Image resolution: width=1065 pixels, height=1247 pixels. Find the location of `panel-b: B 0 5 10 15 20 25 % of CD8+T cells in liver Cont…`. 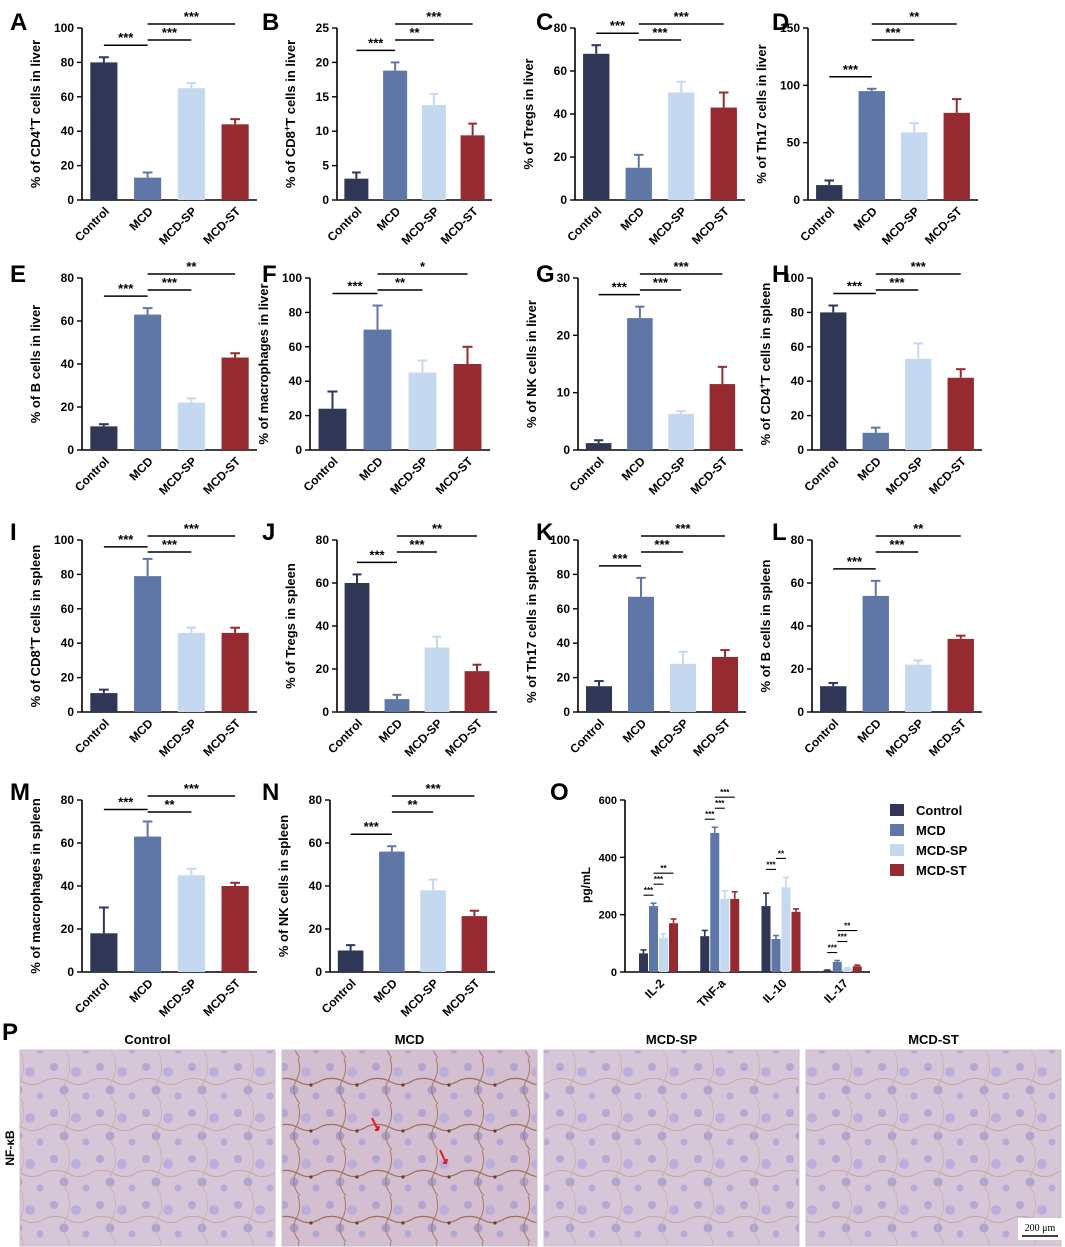

panel-b: B 0 5 10 15 20 25 % of CD8+T cells in liver Cont… is located at coordinates (377, 128).